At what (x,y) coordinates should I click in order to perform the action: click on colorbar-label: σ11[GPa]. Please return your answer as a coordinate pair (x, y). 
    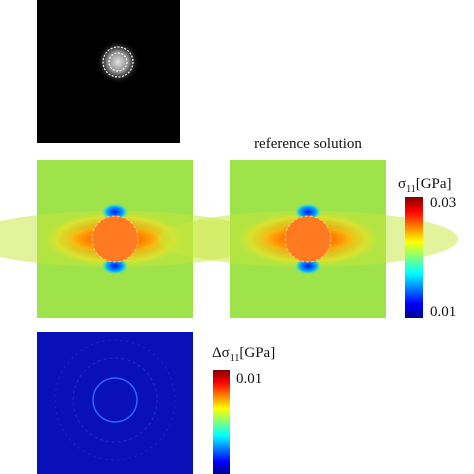
    Looking at the image, I should click on (425, 185).